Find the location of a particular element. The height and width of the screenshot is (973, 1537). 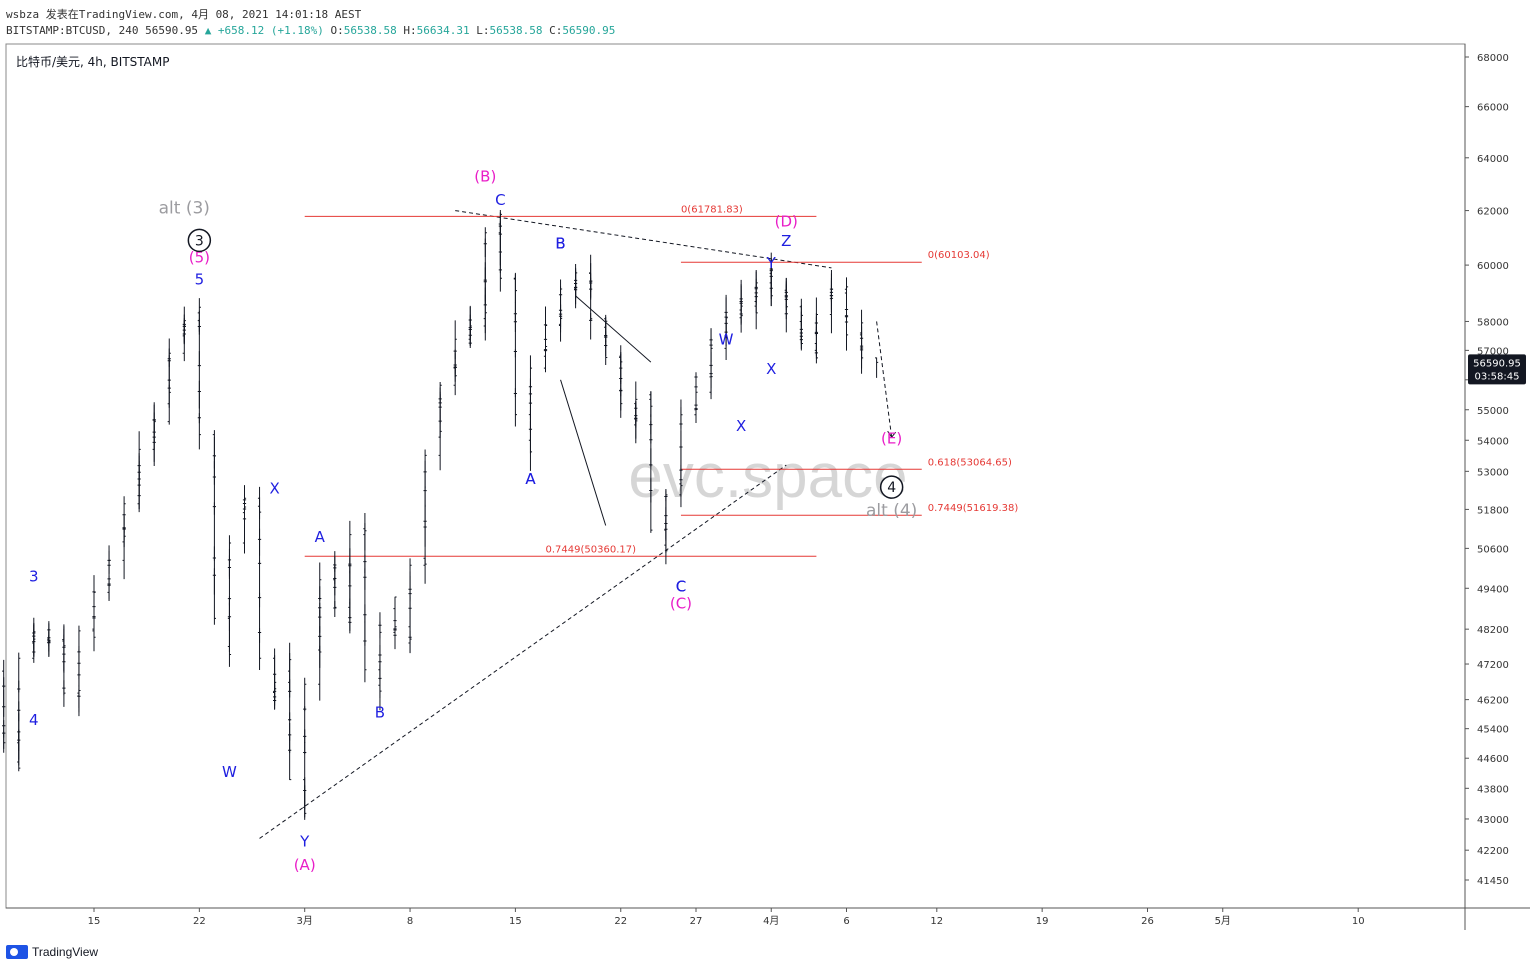

fib-level-label: 0(61781.83) is located at coordinates (712, 209).